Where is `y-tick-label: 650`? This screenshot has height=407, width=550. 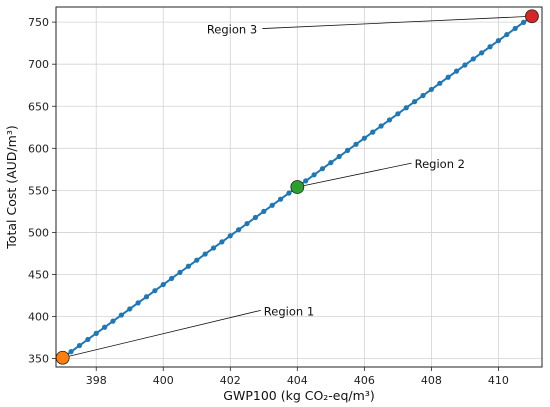 y-tick-label: 650 is located at coordinates (38, 106).